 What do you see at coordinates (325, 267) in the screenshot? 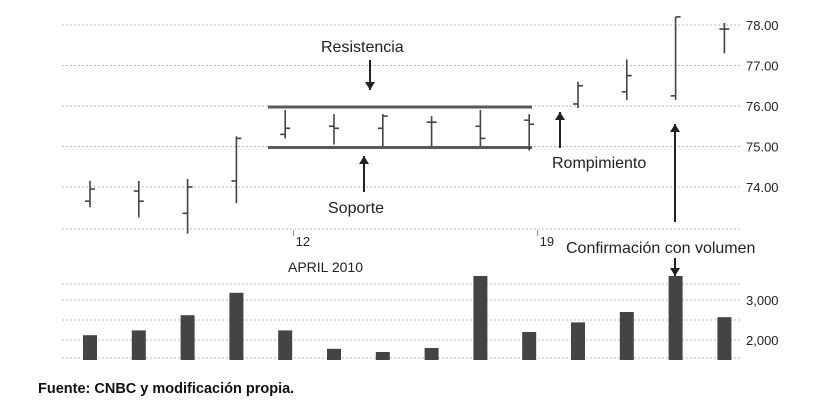
I see `month-label: APRIL 2010` at bounding box center [325, 267].